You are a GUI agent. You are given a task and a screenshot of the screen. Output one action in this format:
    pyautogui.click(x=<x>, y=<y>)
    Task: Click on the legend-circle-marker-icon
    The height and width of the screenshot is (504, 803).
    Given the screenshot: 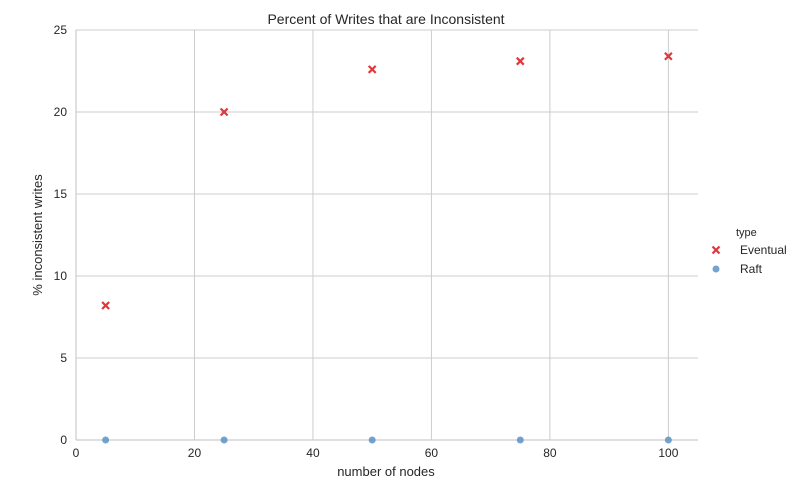 What is the action you would take?
    pyautogui.click(x=716, y=269)
    